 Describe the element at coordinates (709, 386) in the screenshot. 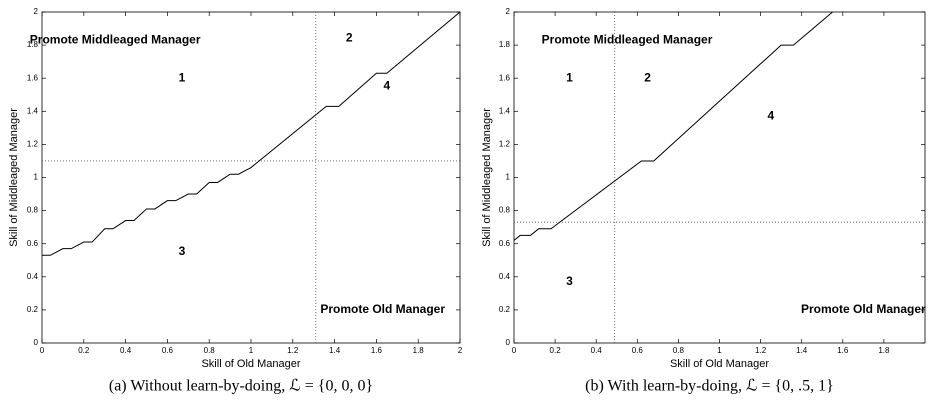

I see `caption: (b) With learn-by-doing, ℒ = {0, .5, 1}` at that location.